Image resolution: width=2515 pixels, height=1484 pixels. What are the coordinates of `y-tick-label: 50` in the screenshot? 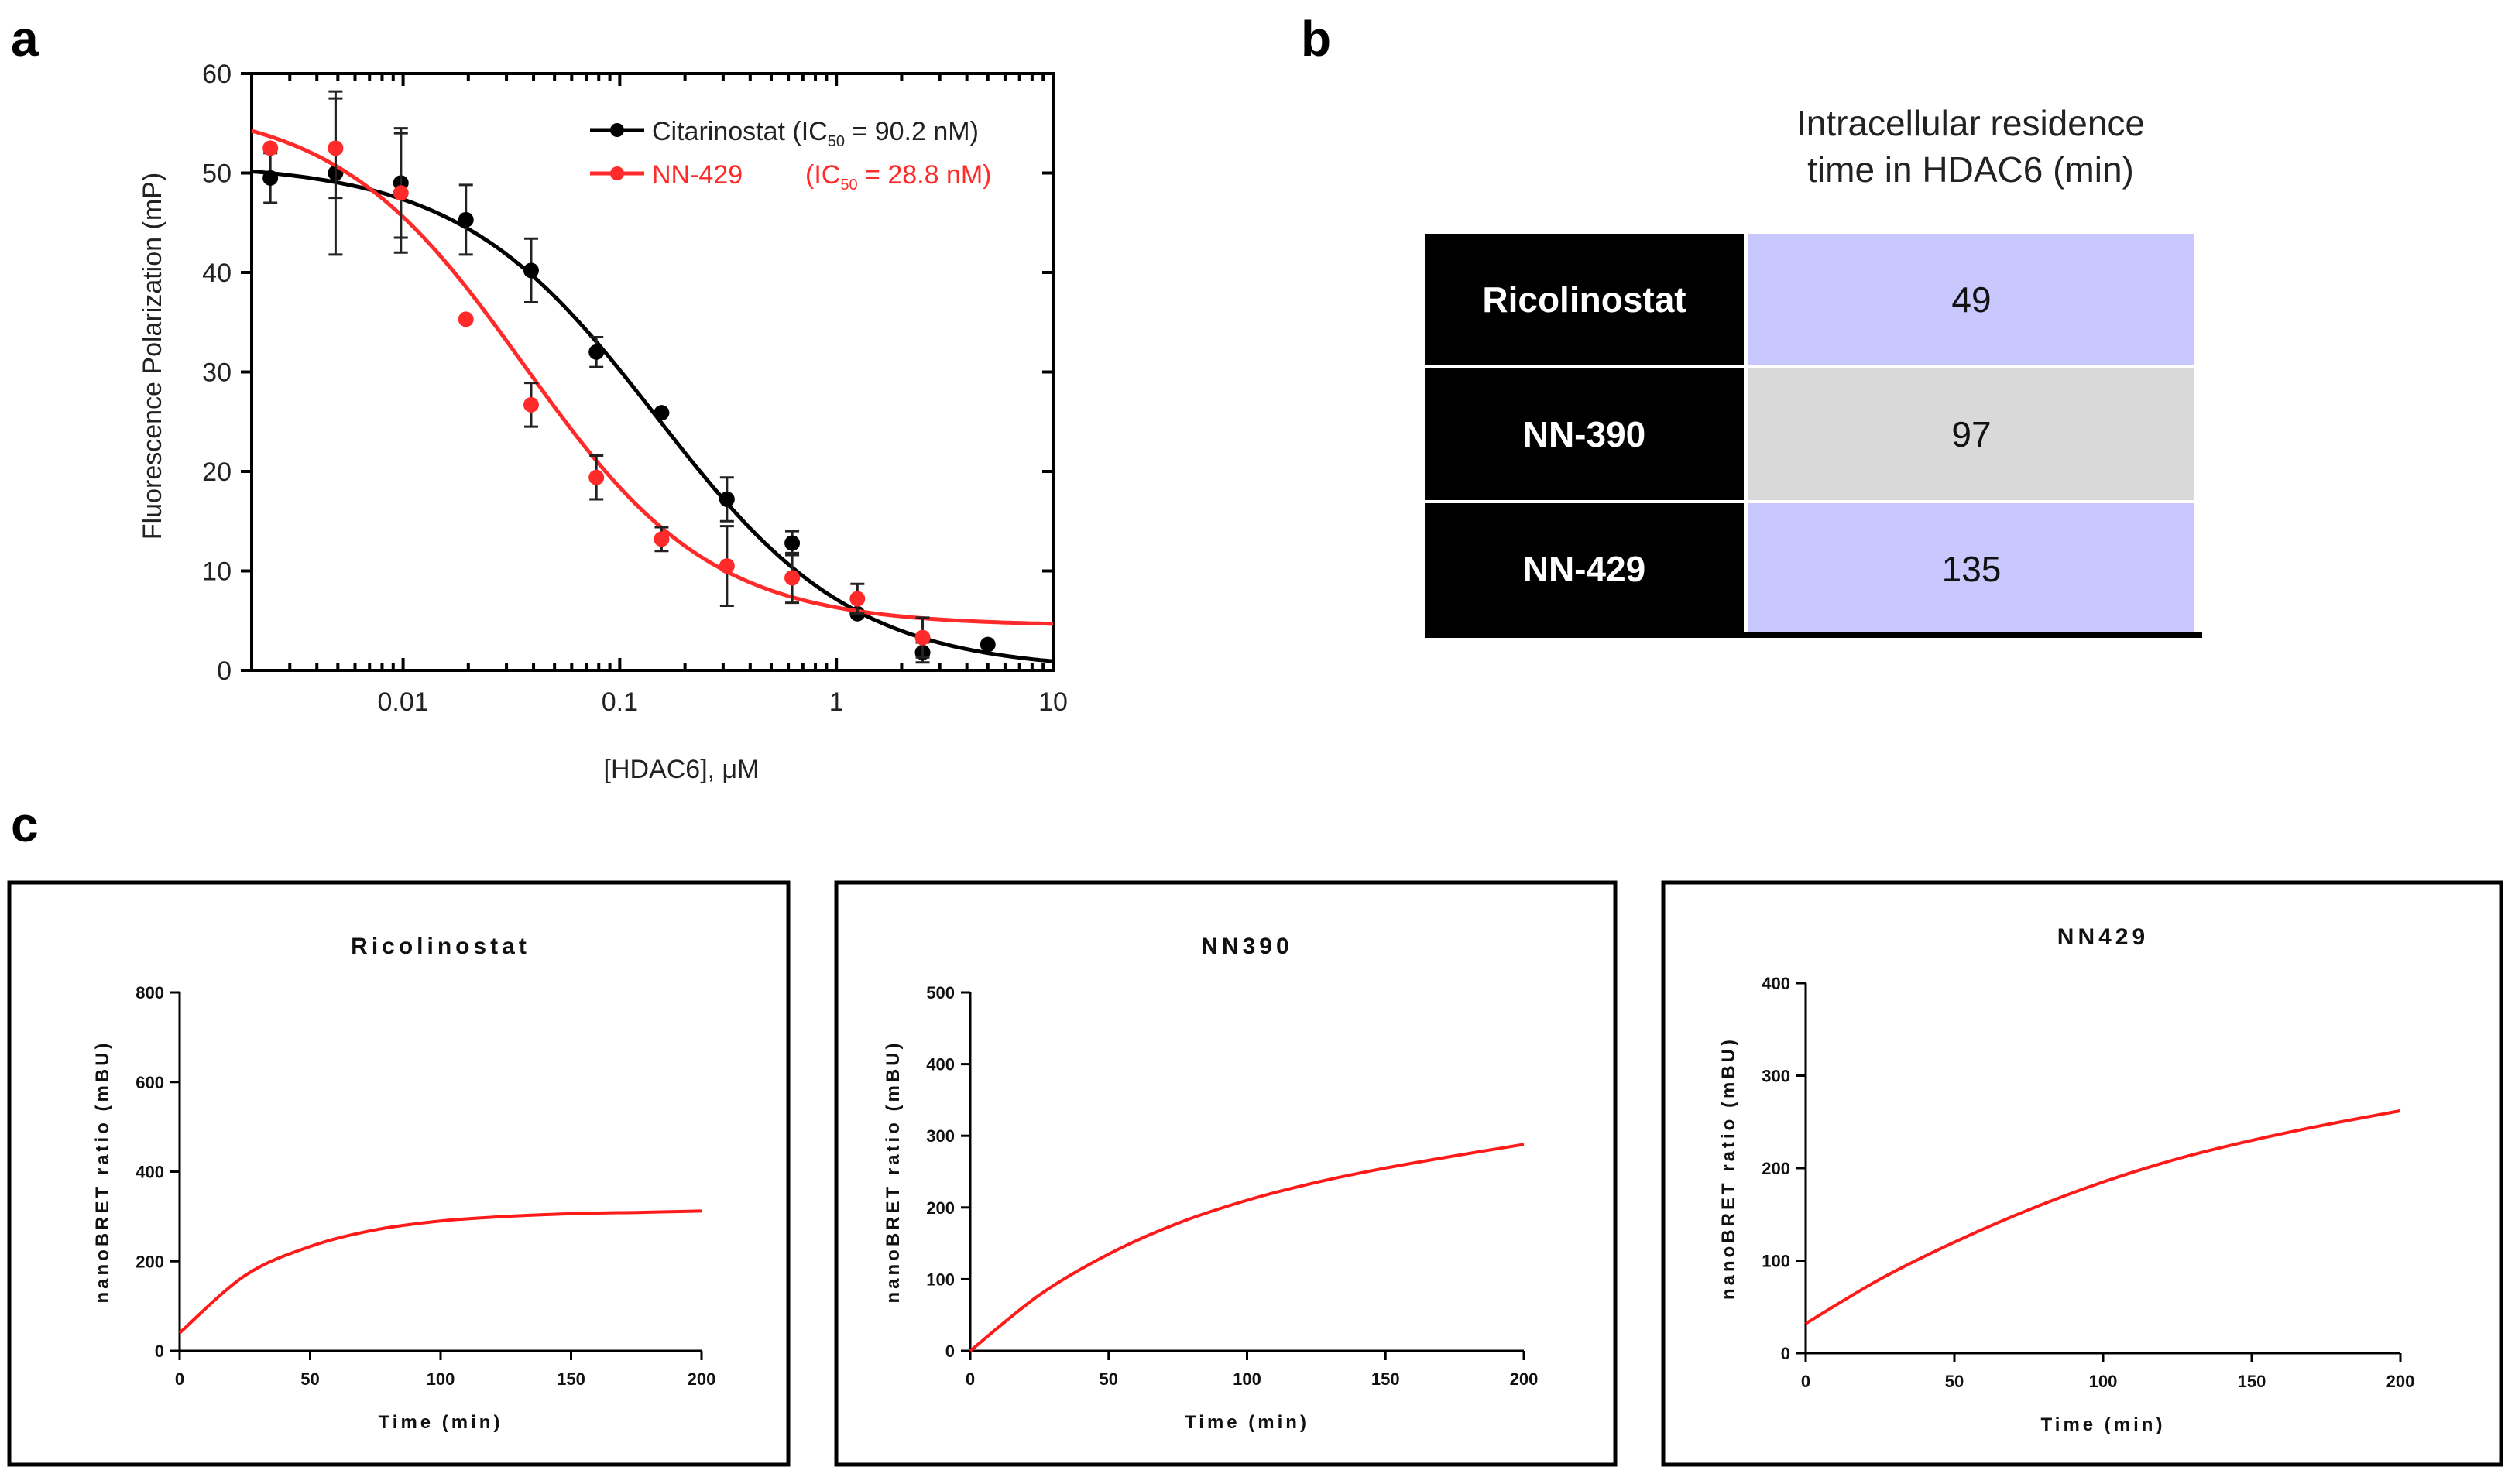 It's located at (217, 174).